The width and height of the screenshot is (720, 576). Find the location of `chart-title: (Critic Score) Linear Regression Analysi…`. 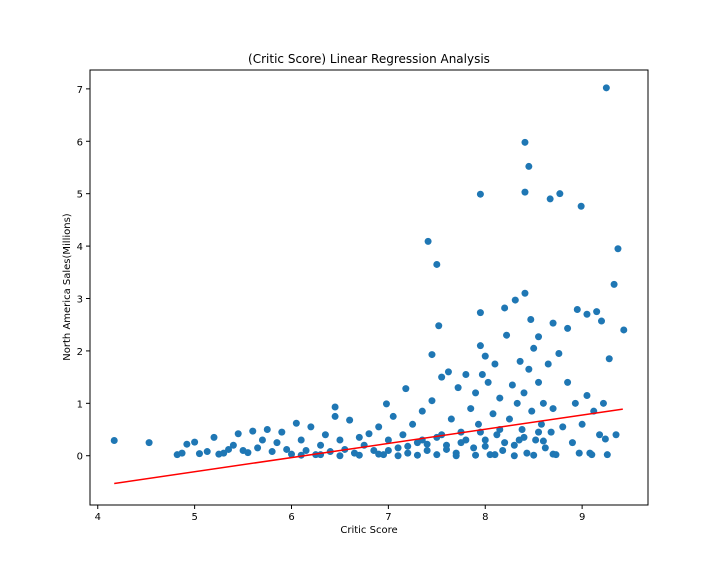

chart-title: (Critic Score) Linear Regression Analysi… is located at coordinates (369, 59).